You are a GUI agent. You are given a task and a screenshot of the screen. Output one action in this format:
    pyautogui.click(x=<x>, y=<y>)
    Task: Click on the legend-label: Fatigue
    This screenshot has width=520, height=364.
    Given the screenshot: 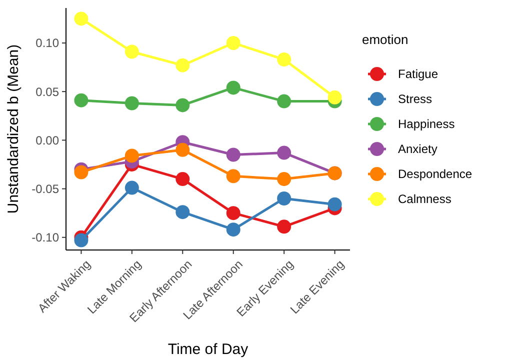 What is the action you would take?
    pyautogui.click(x=418, y=74)
    